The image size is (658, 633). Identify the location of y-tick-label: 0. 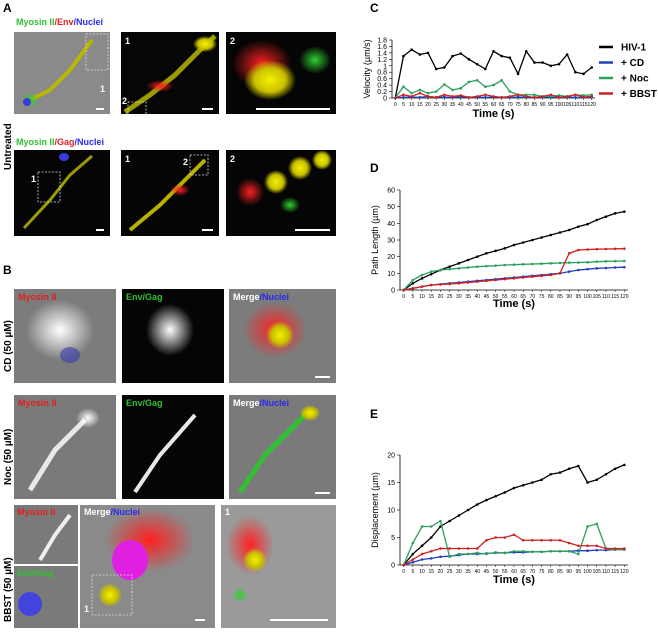
(385, 99).